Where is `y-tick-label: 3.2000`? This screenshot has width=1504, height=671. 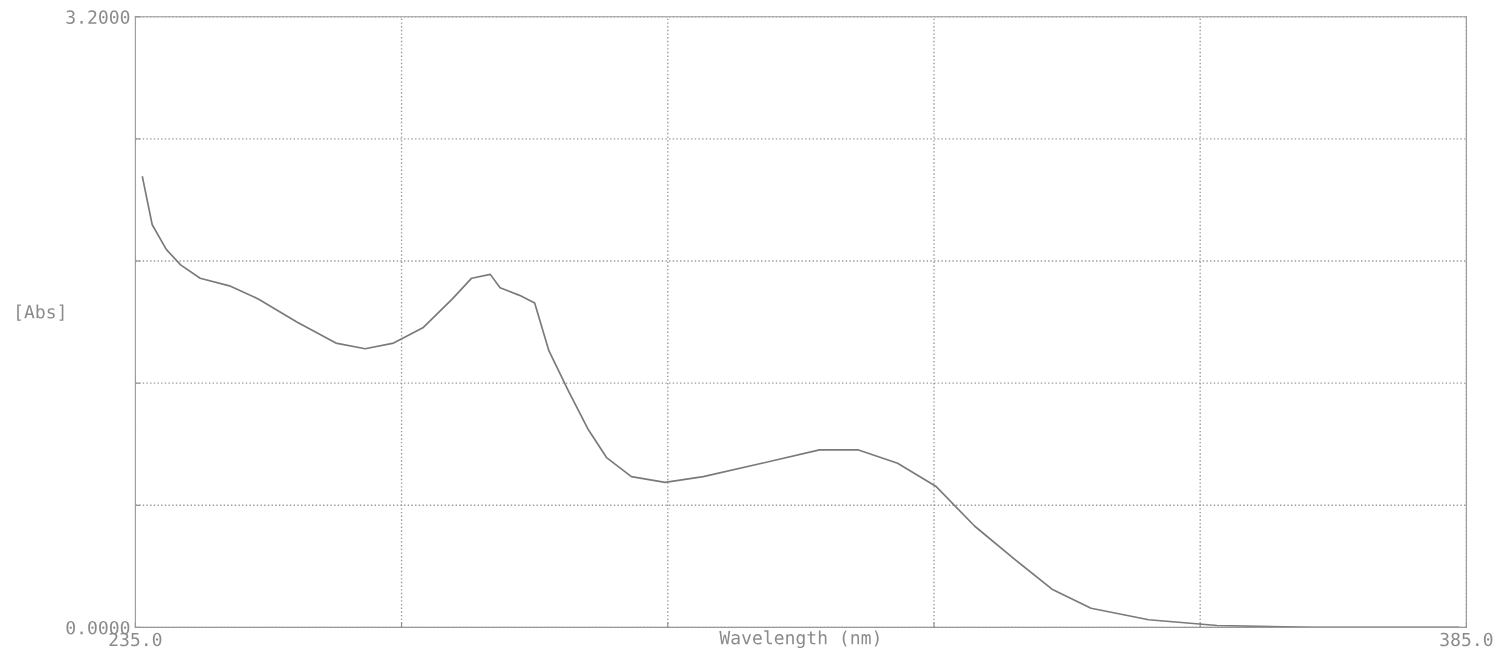 y-tick-label: 3.2000 is located at coordinates (98, 17).